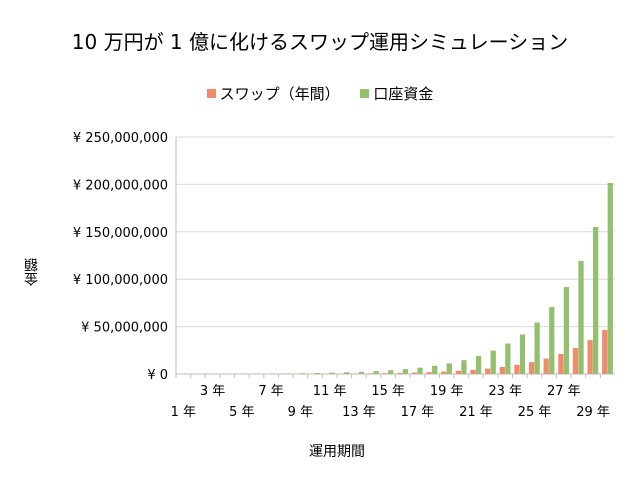 This screenshot has width=640, height=480. I want to click on y-tick-label: ¥ 100,000,000, so click(120, 280).